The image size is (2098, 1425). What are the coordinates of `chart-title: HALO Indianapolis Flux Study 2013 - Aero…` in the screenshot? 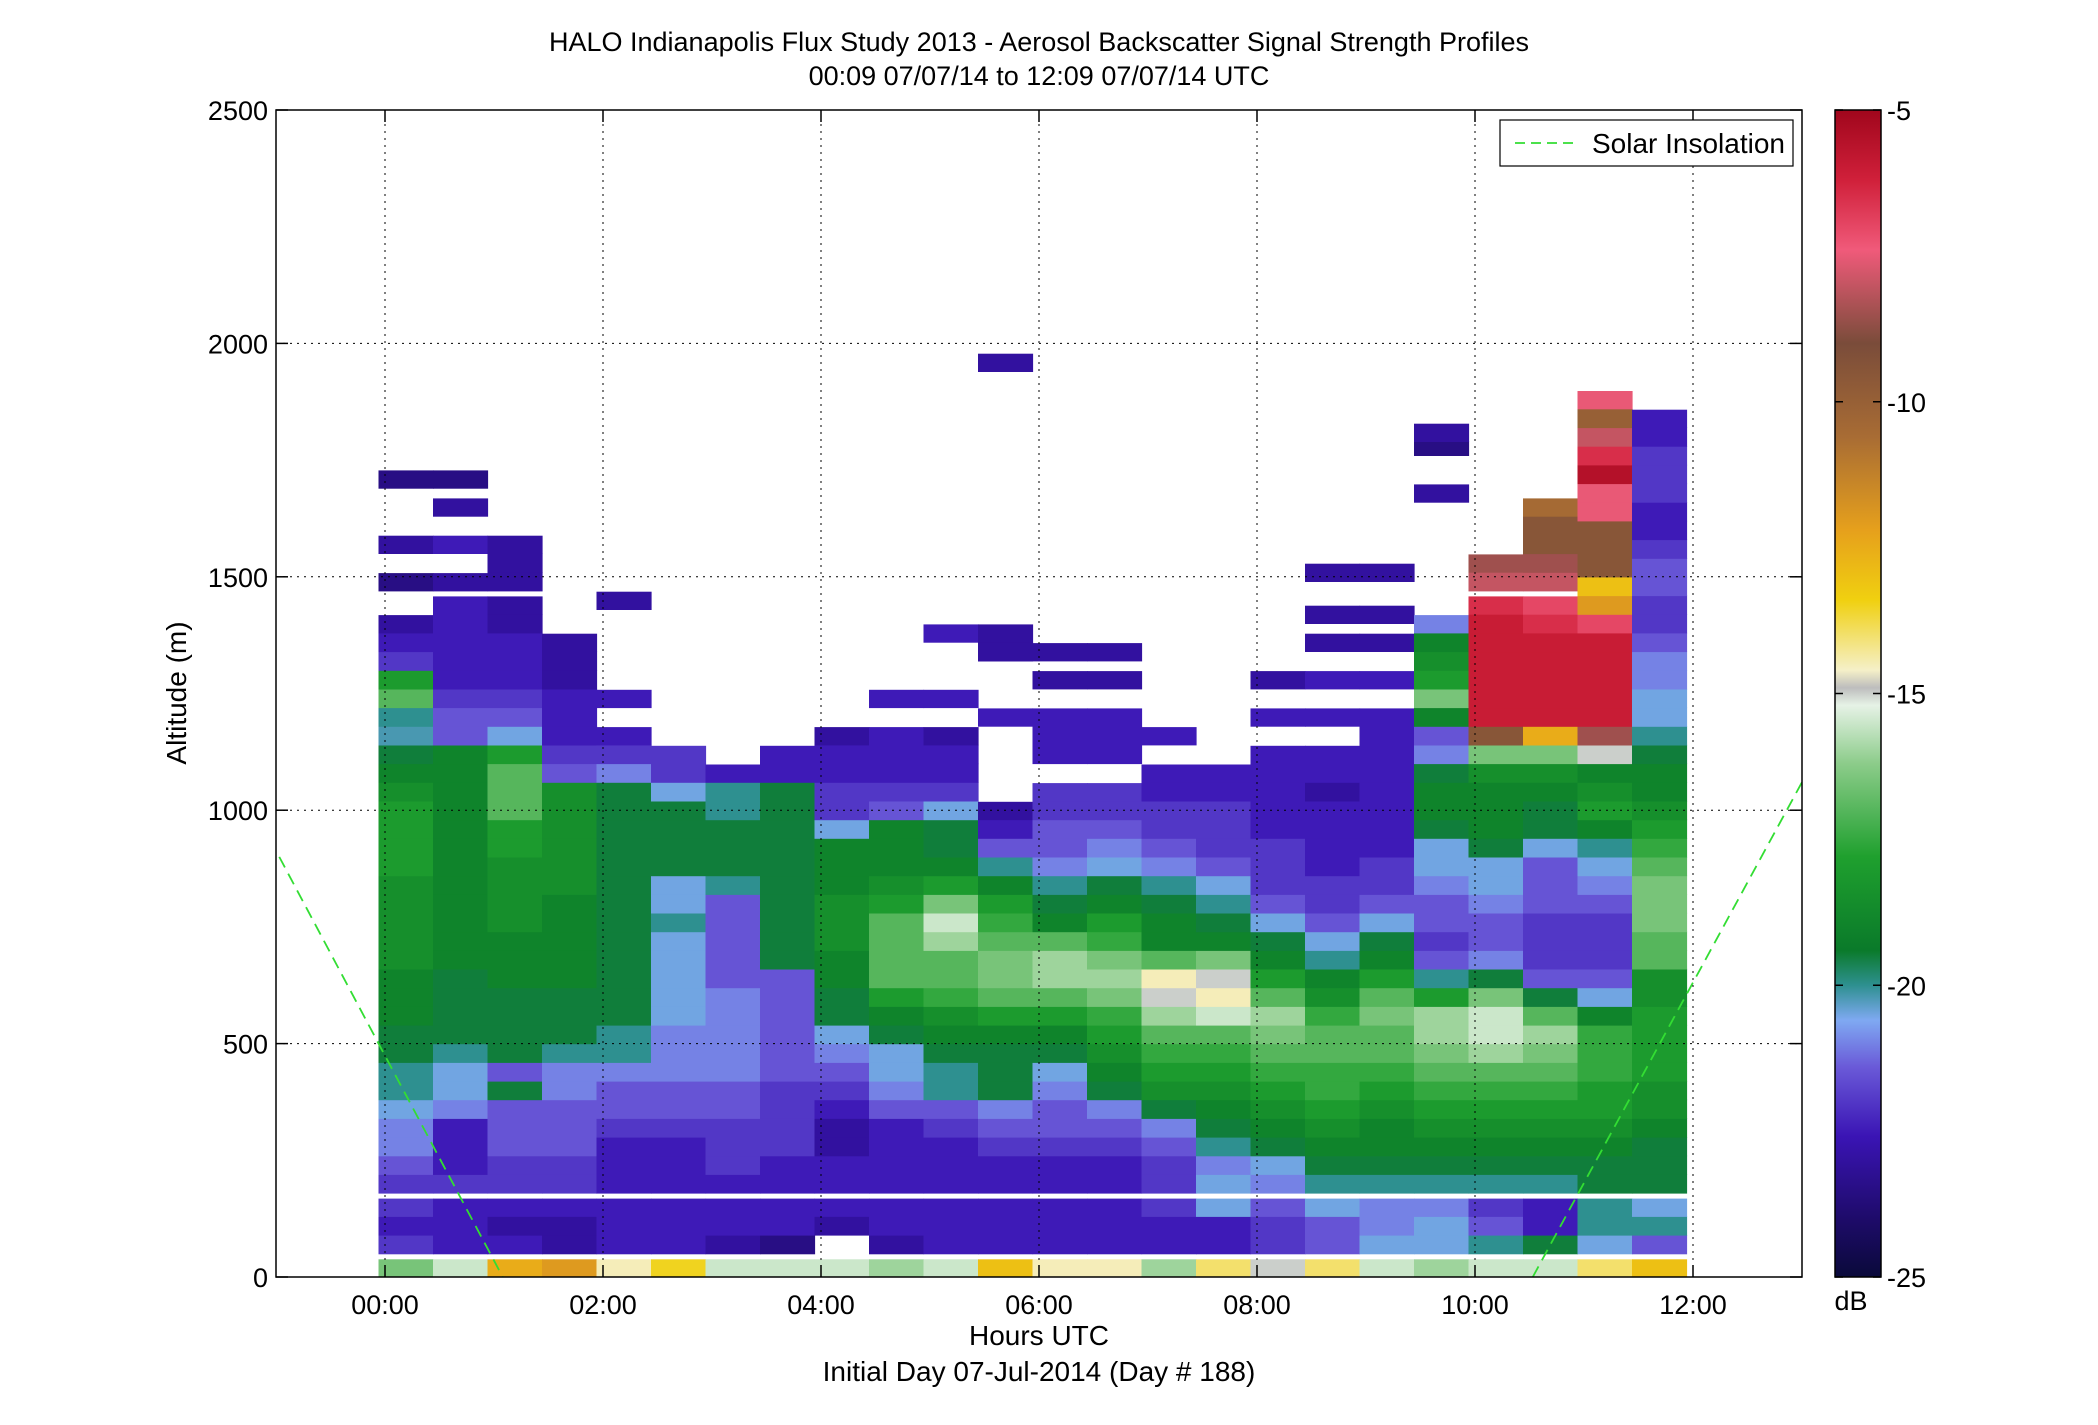 It's located at (1039, 42).